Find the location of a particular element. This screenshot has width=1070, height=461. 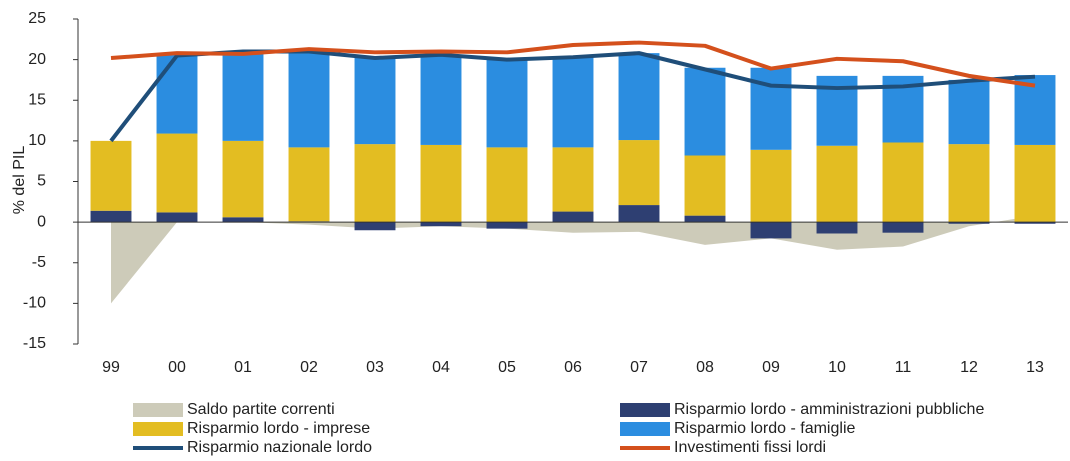

legend-label: Investimenti fissi lordi is located at coordinates (750, 447).